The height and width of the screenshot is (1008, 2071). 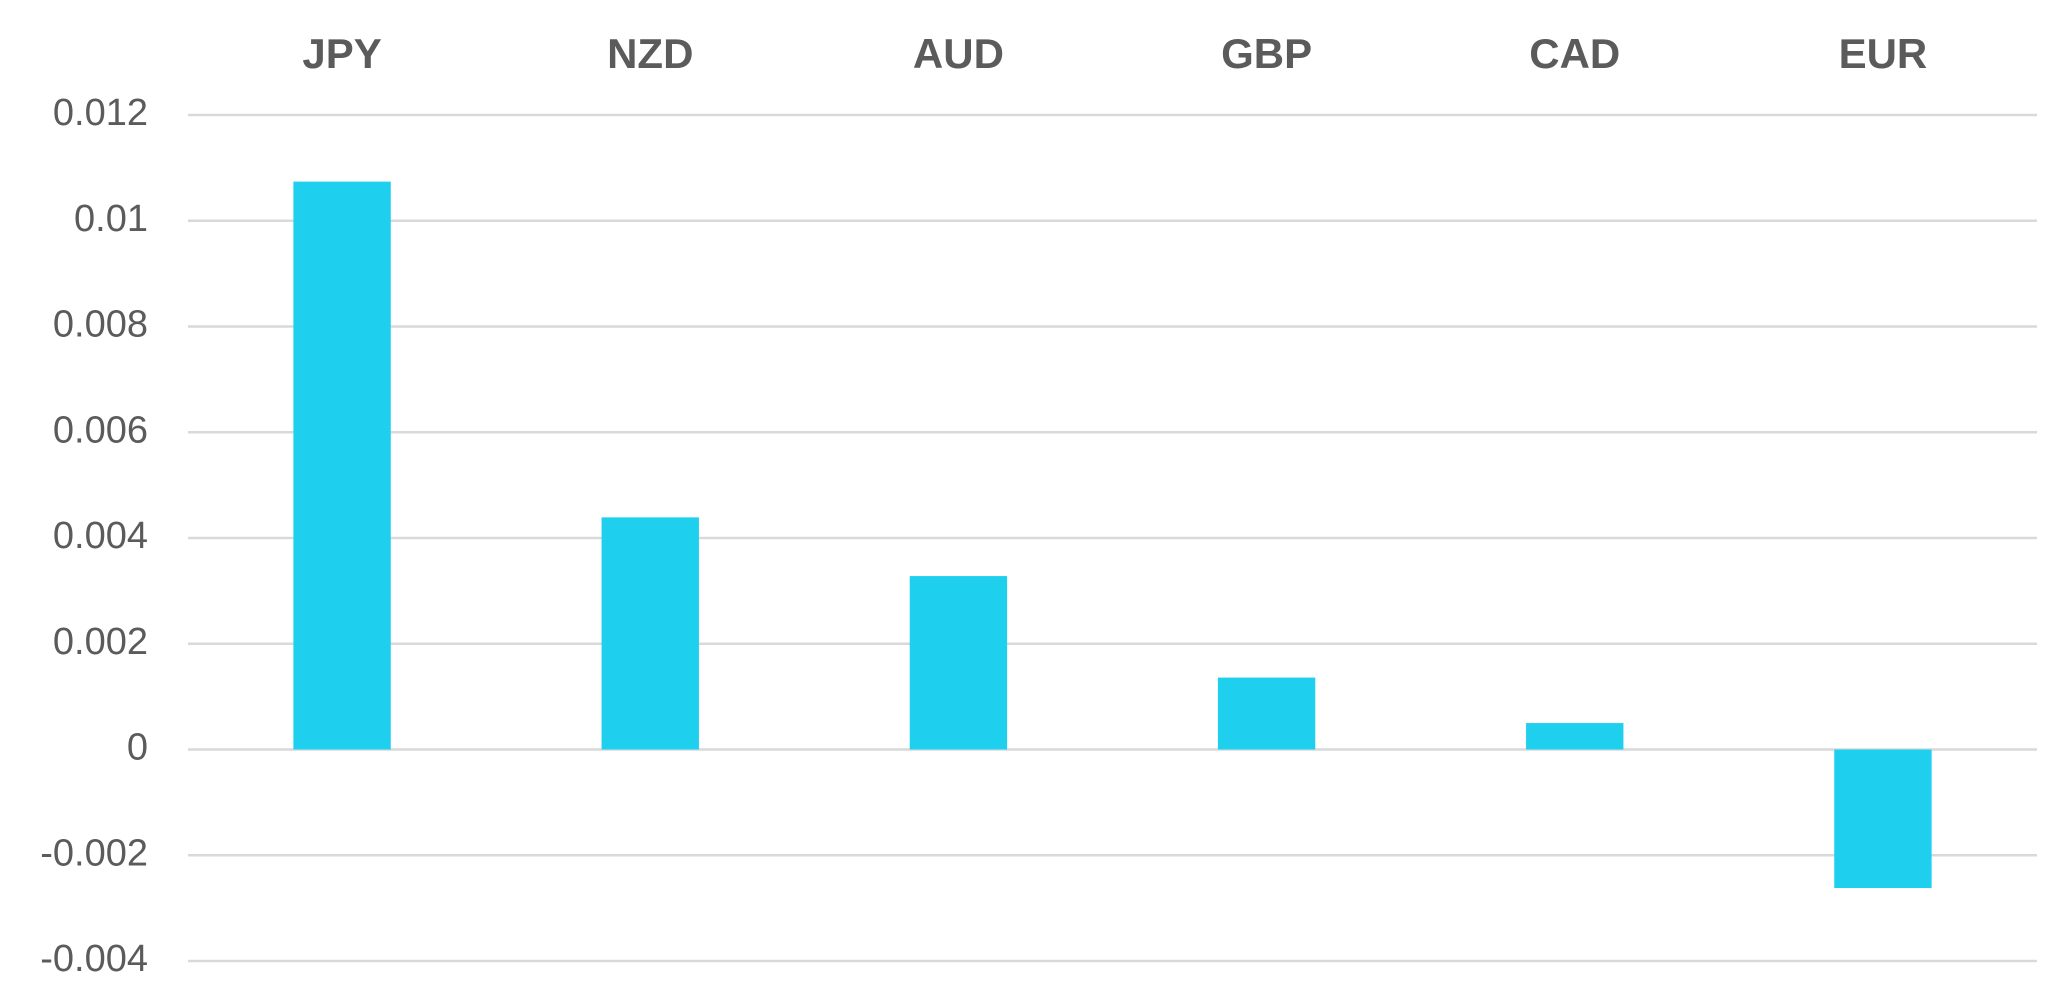 I want to click on y-tick-label: 0, so click(x=137, y=748).